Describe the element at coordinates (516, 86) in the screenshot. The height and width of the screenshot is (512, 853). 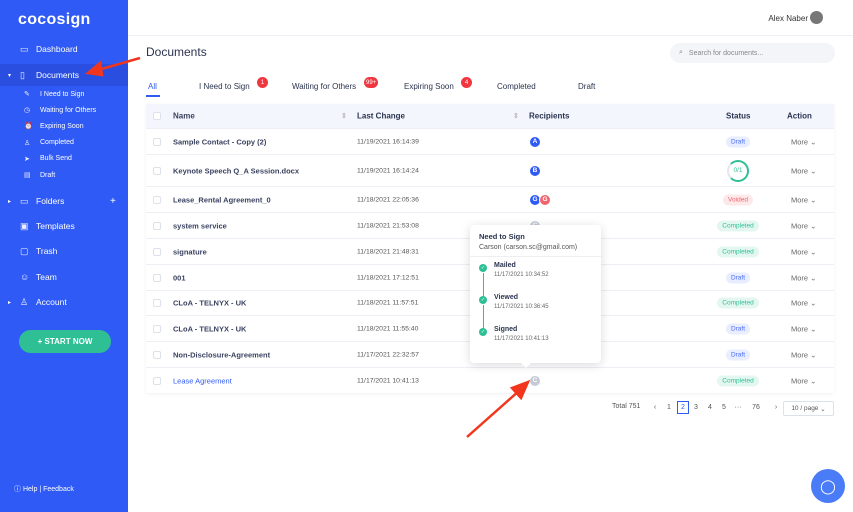
I see `tab: Completed` at that location.